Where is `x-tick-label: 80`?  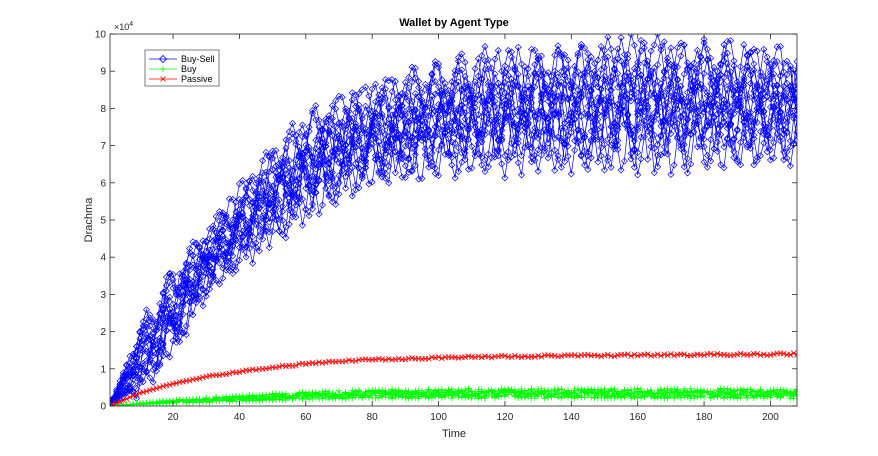 x-tick-label: 80 is located at coordinates (373, 417).